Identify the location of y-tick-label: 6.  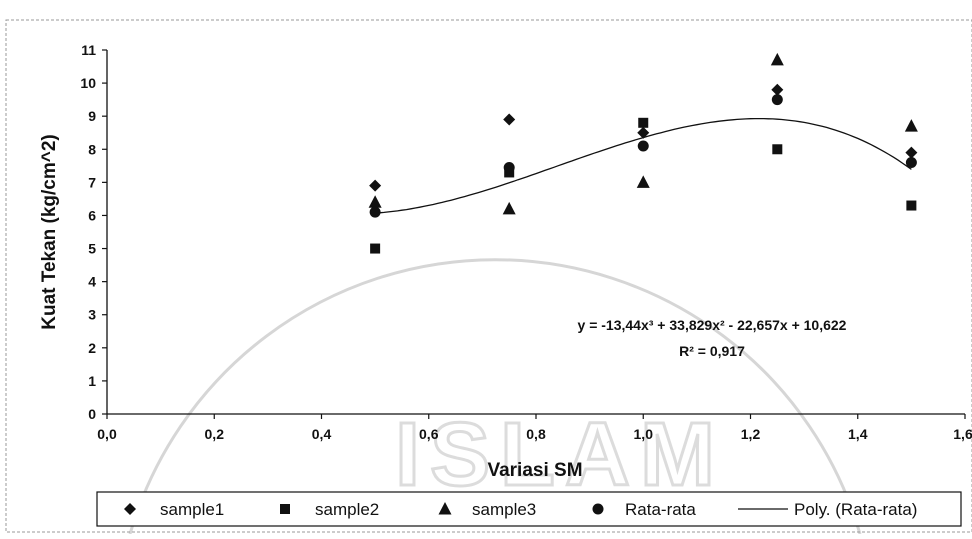
(92, 215).